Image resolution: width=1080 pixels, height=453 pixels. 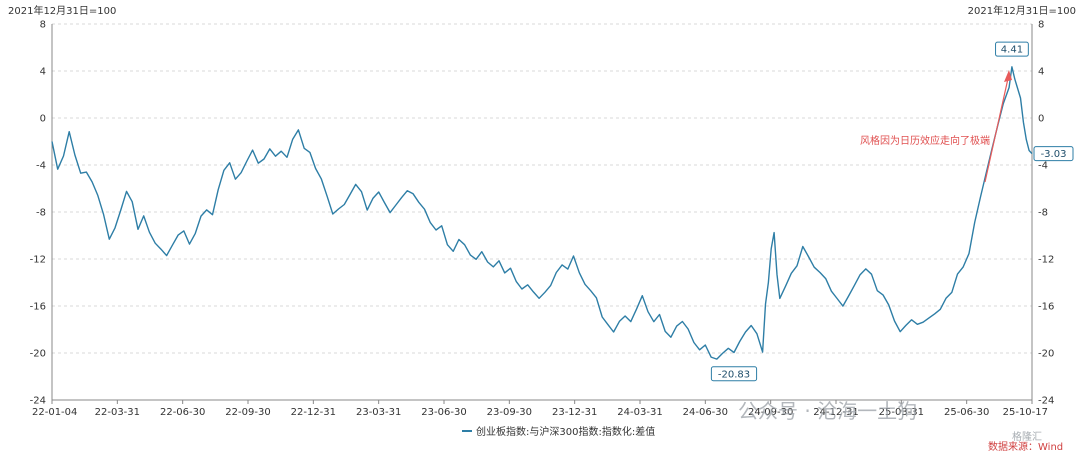 What do you see at coordinates (1041, 25) in the screenshot?
I see `y-tick-right: 8` at bounding box center [1041, 25].